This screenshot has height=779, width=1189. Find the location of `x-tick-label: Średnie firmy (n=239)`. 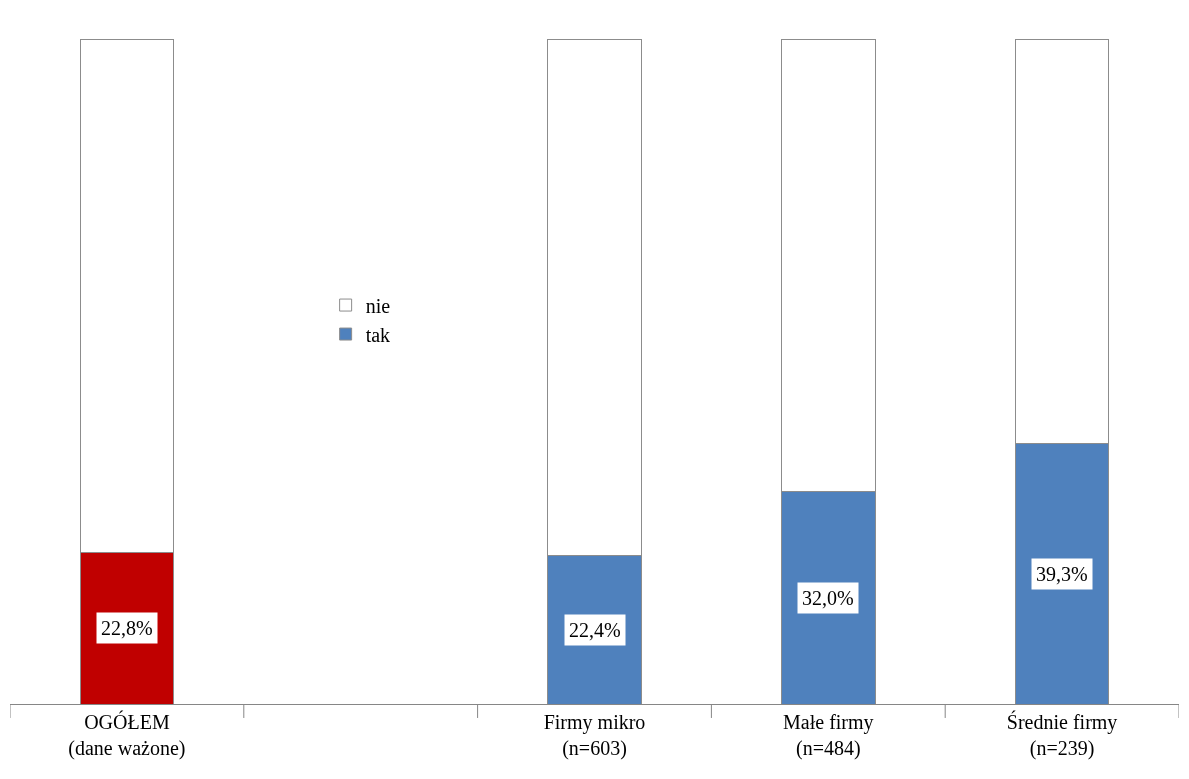

x-tick-label: Średnie firmy (n=239) is located at coordinates (1062, 735).